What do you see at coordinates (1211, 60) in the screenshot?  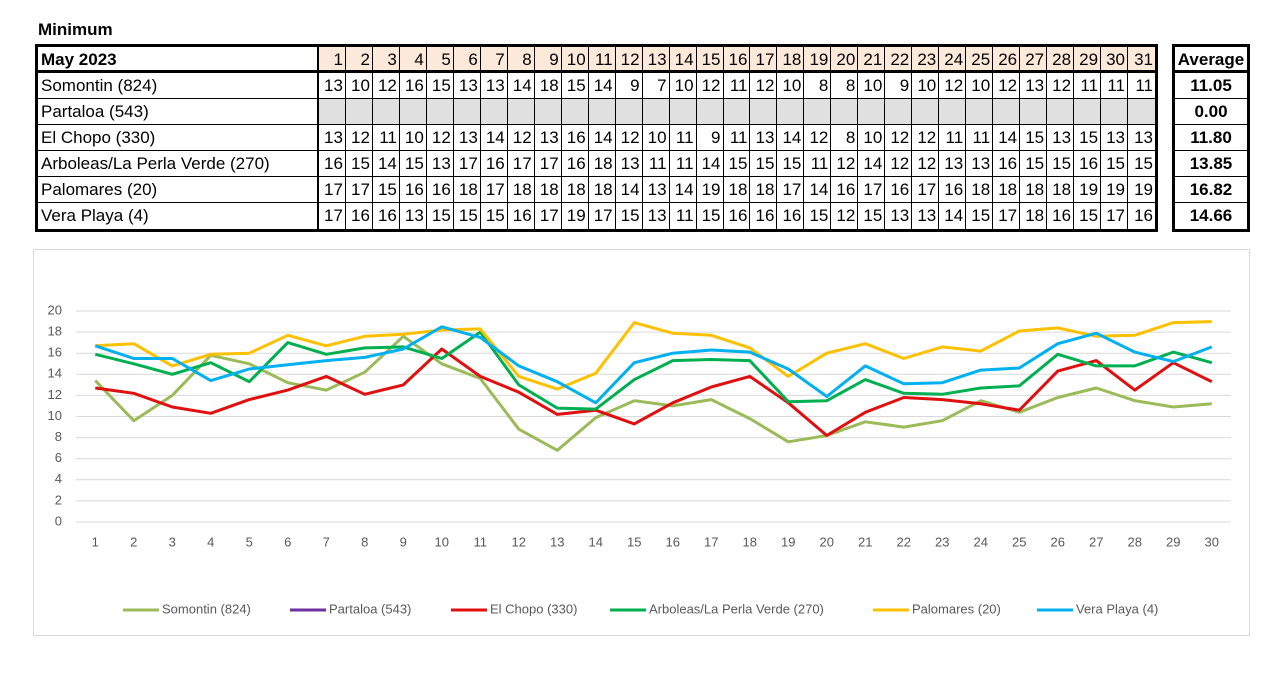 I see `average-header: Average` at bounding box center [1211, 60].